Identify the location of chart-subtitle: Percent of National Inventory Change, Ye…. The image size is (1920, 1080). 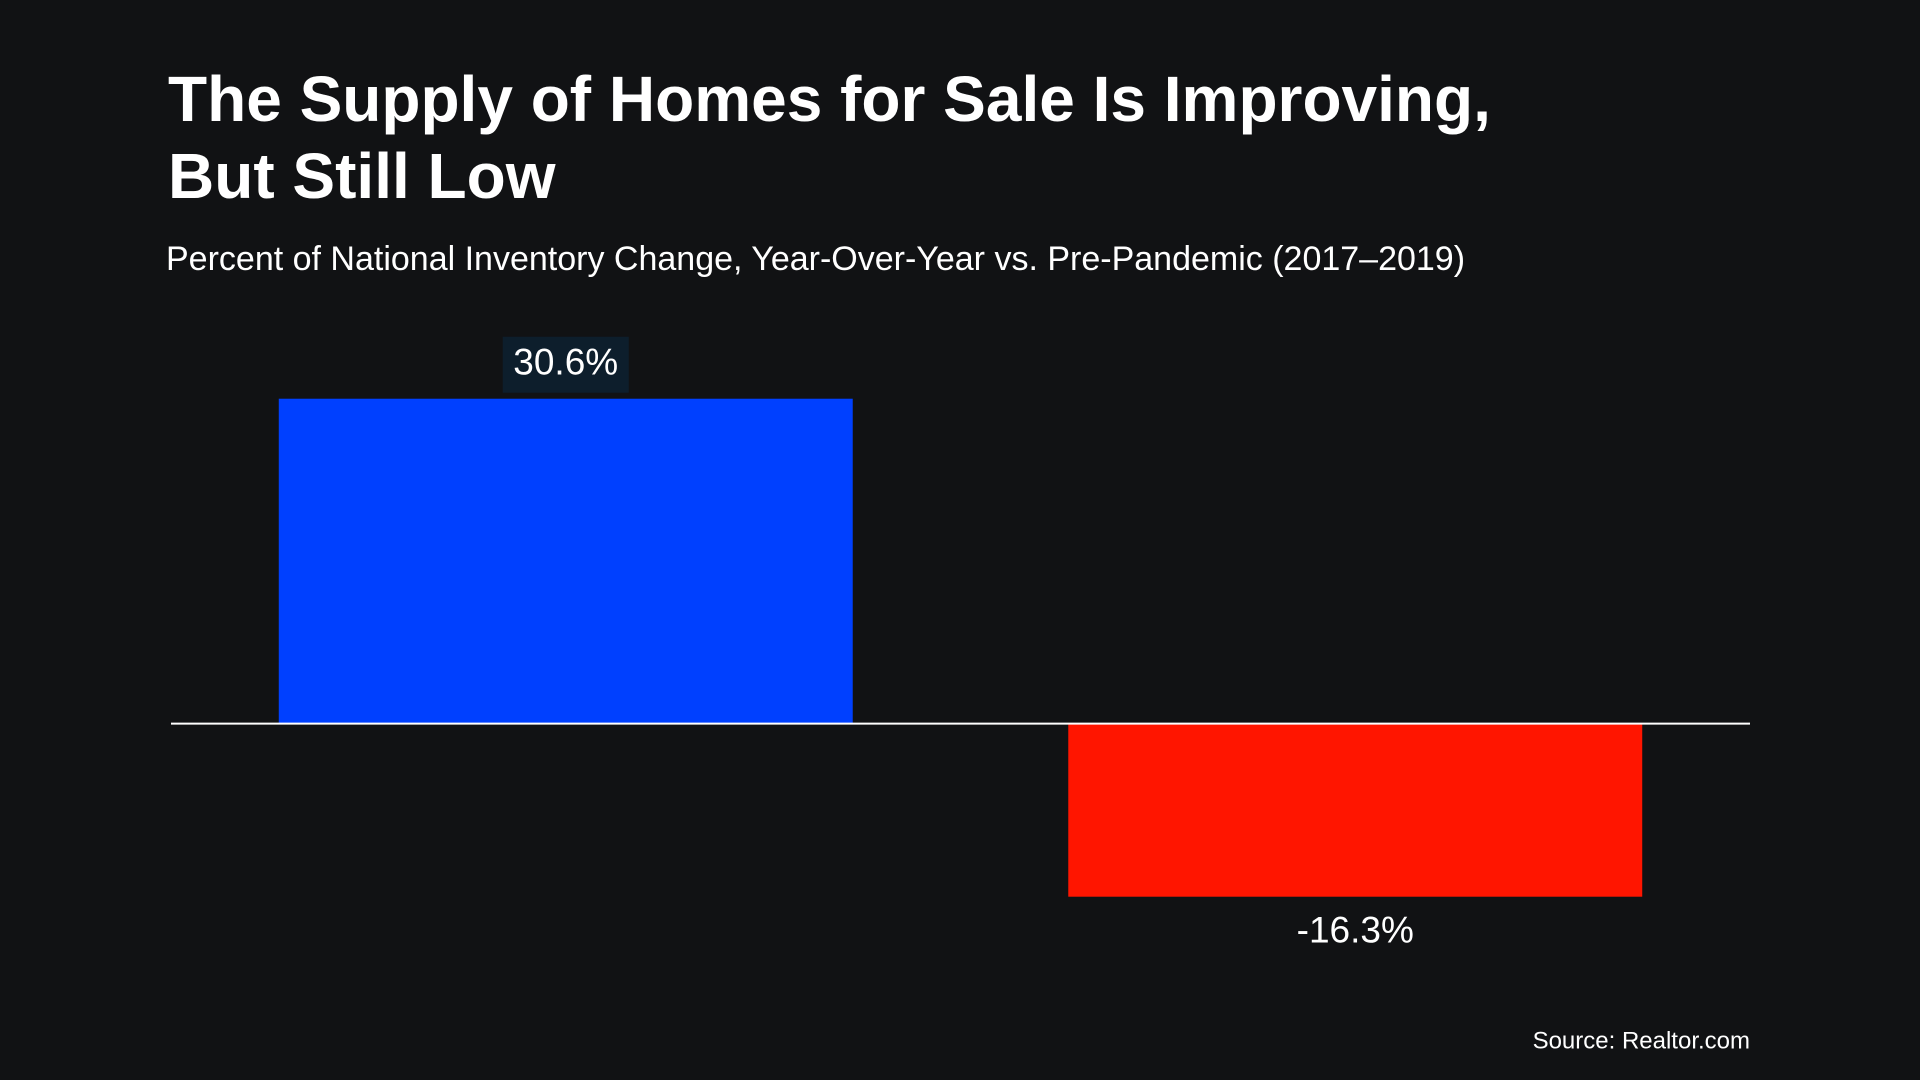
(815, 259).